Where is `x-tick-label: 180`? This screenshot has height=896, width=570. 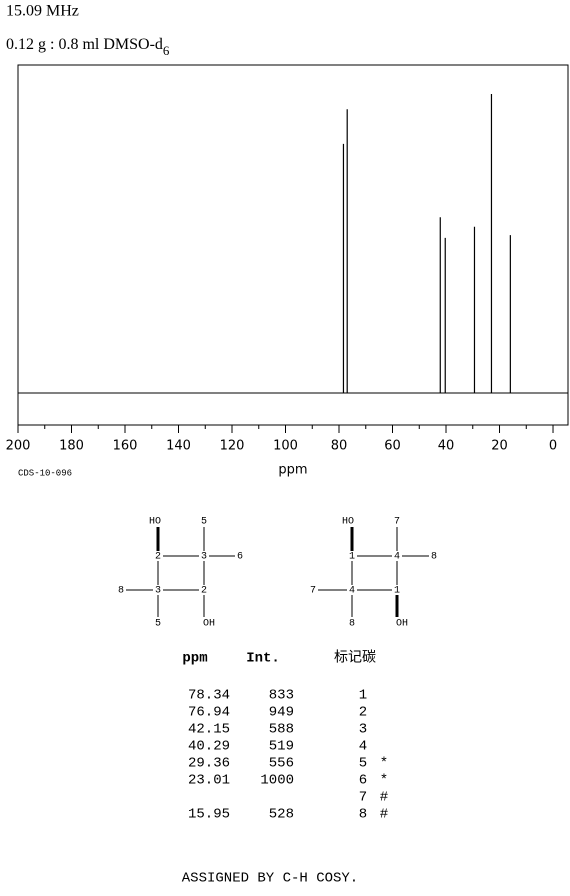 x-tick-label: 180 is located at coordinates (71, 446).